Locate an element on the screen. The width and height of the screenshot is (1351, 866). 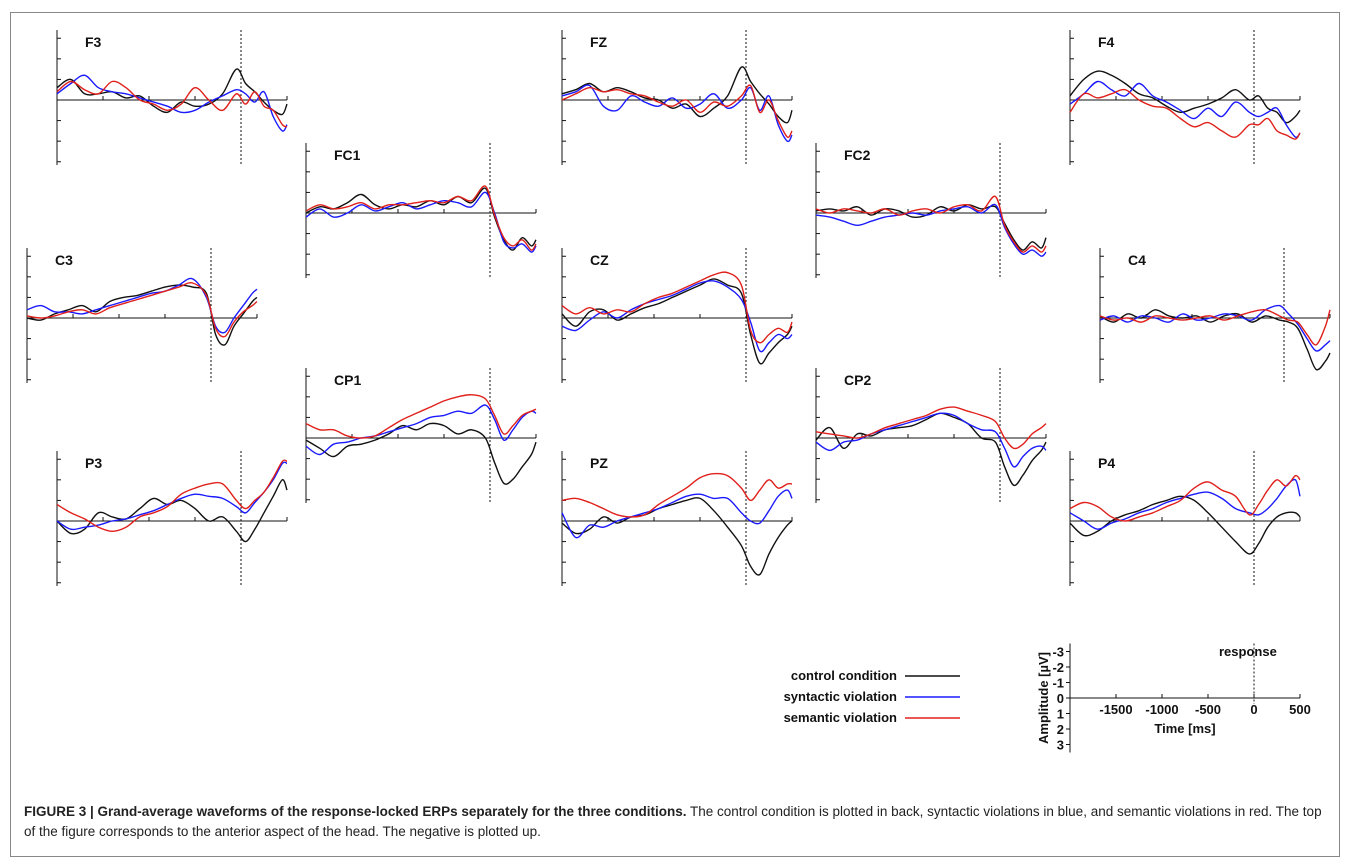
scale-x-tick-label: -500 is located at coordinates (1208, 709).